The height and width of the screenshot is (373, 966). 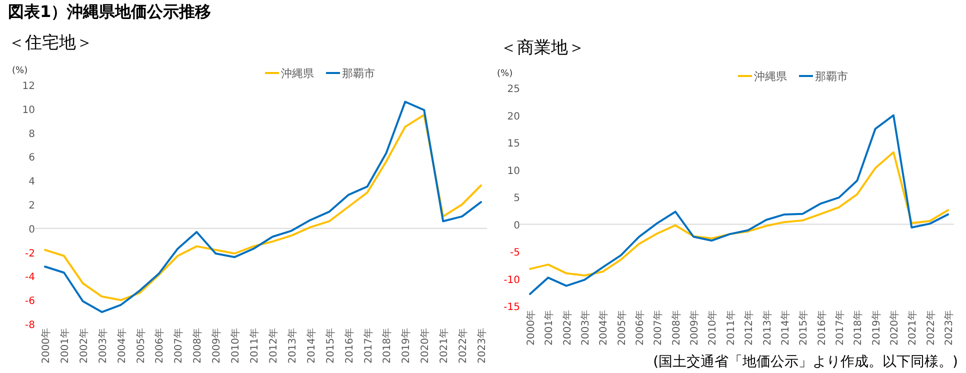 What do you see at coordinates (110, 11) in the screenshot?
I see `chart-title: 図表1）沖縄県地価公示推移` at bounding box center [110, 11].